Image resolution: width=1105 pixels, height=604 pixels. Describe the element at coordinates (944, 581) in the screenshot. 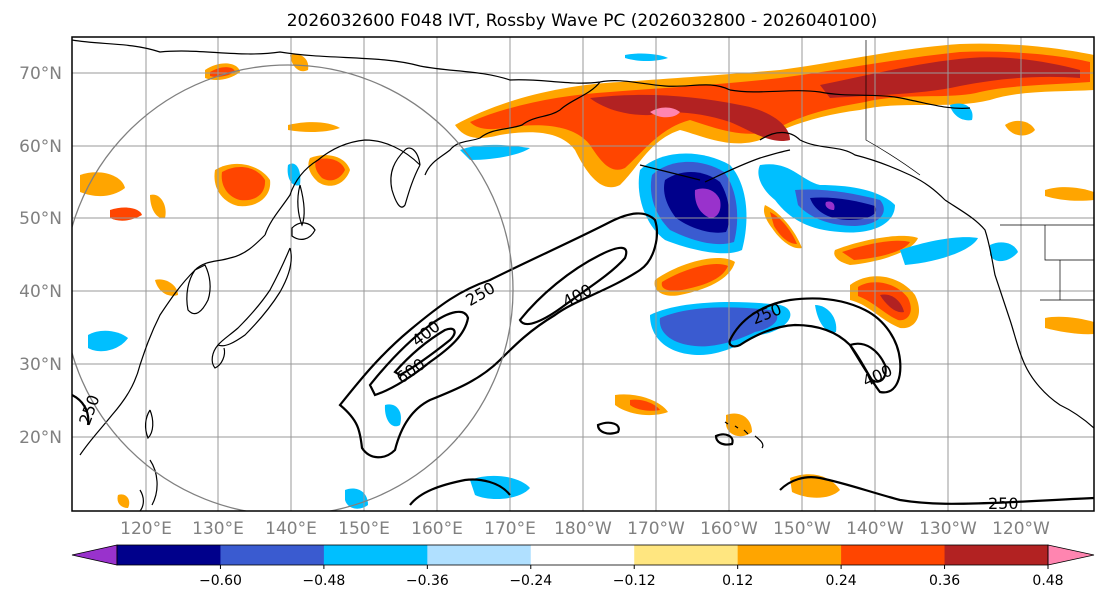

I see `colorbar-tick-label: 0.36` at that location.